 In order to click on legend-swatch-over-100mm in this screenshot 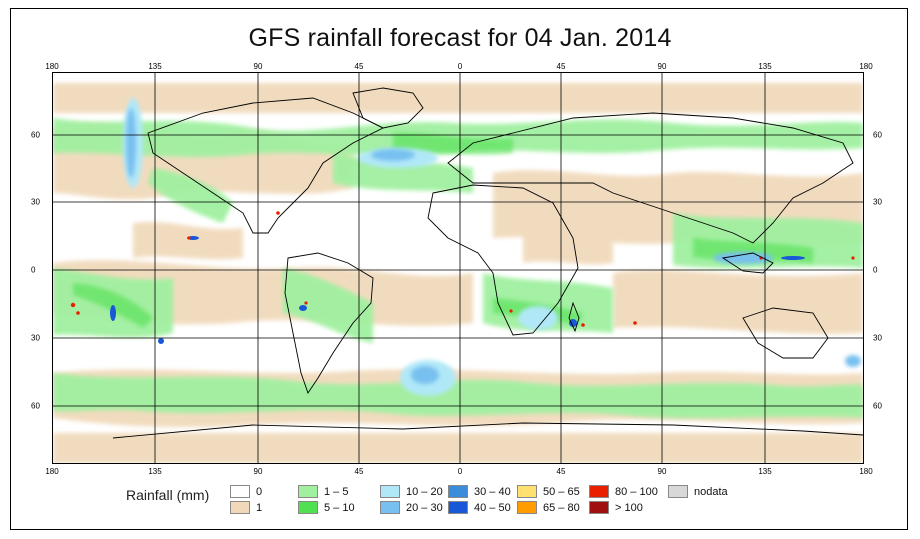, I will do `click(599, 507)`.